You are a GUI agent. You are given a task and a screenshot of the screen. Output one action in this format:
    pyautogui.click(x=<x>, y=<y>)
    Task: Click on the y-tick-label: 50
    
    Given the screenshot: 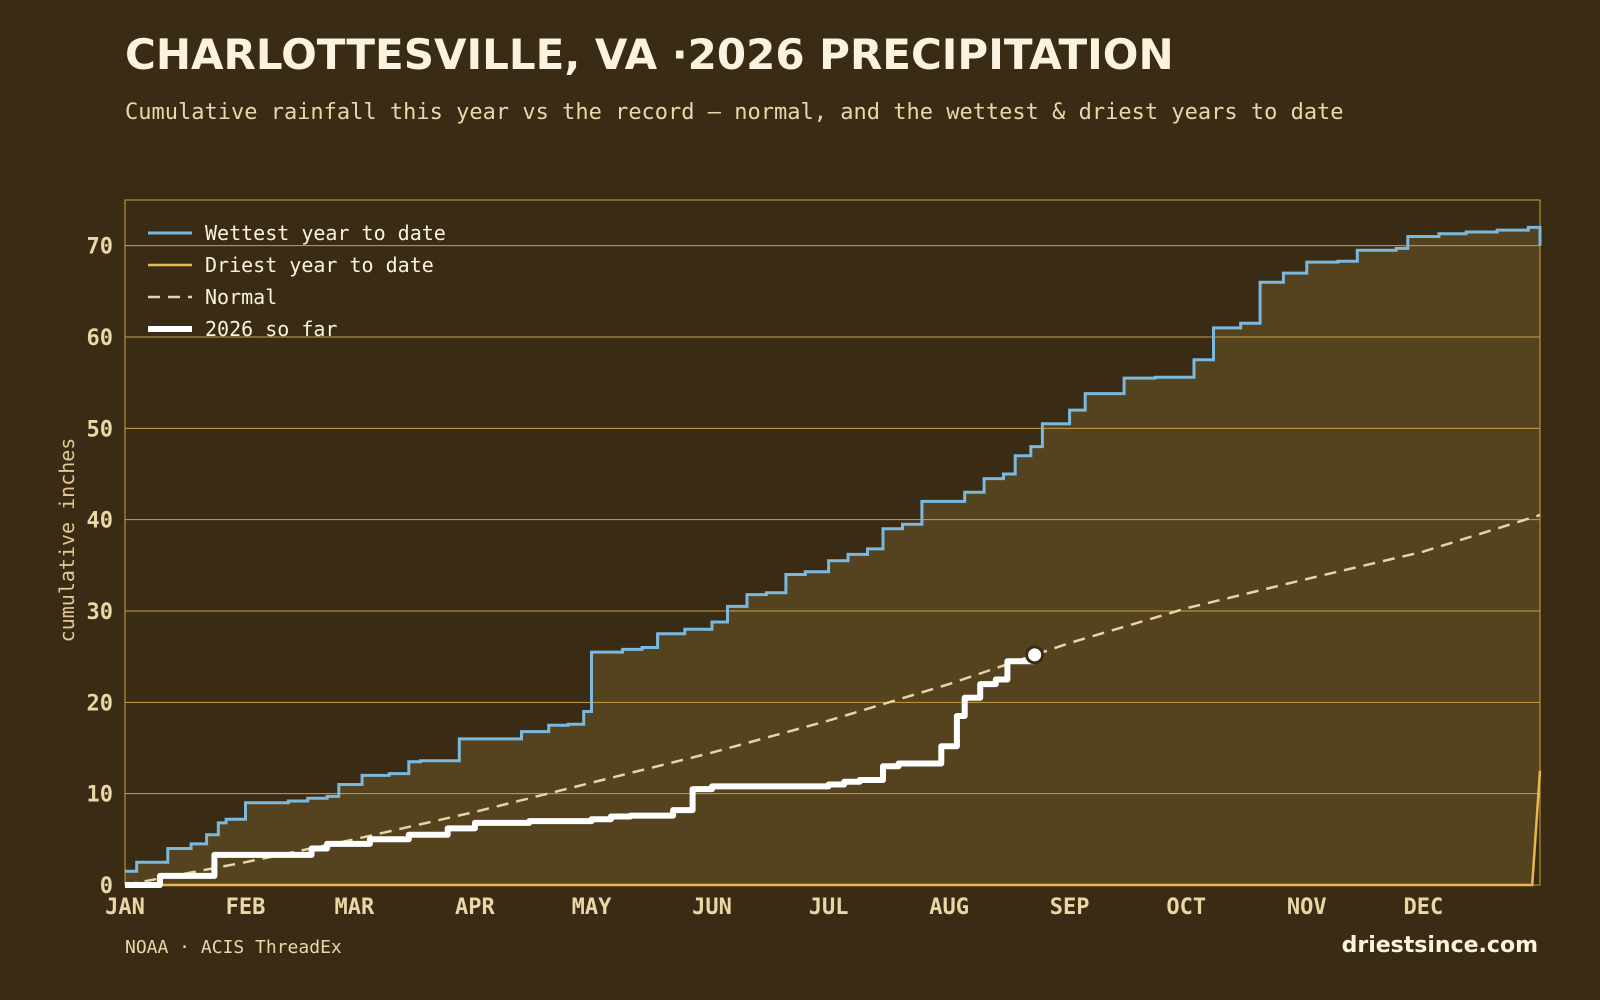 What is the action you would take?
    pyautogui.click(x=100, y=429)
    